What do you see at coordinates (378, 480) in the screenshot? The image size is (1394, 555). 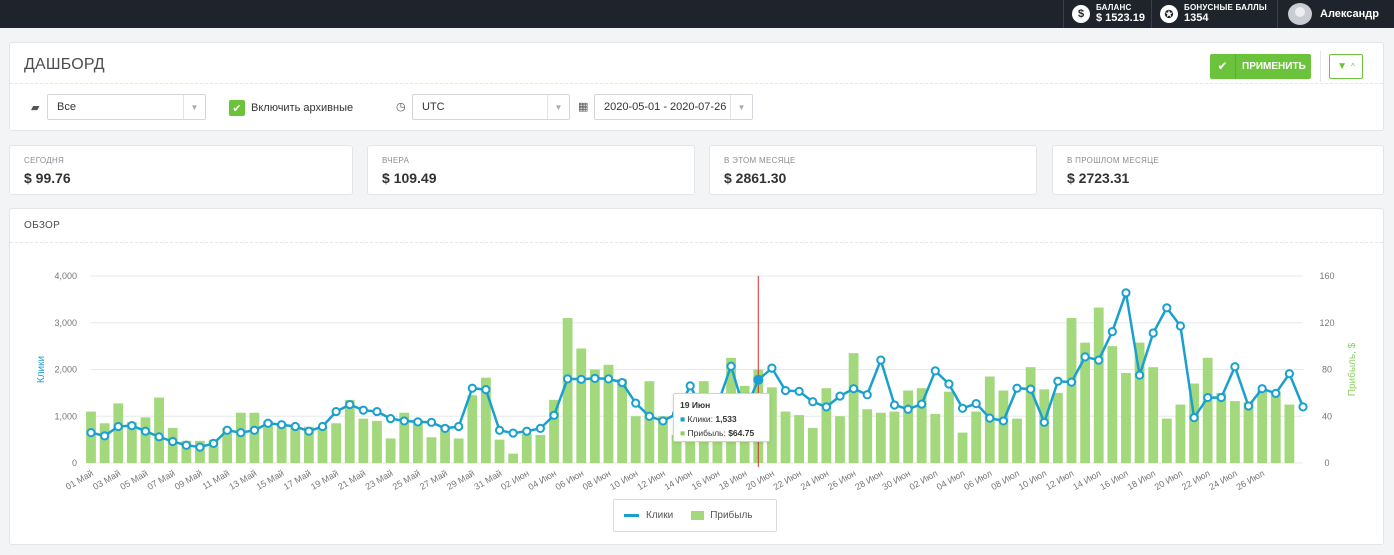 I see `x-tick-label: 23 Май` at bounding box center [378, 480].